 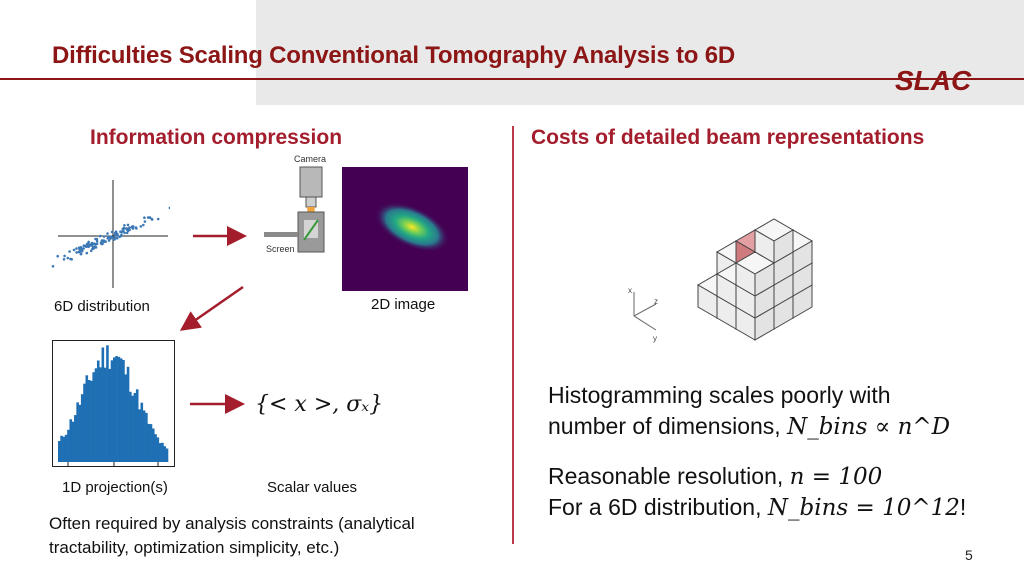 I want to click on resolution-text: Reasonable resolution,, so click(x=669, y=476).